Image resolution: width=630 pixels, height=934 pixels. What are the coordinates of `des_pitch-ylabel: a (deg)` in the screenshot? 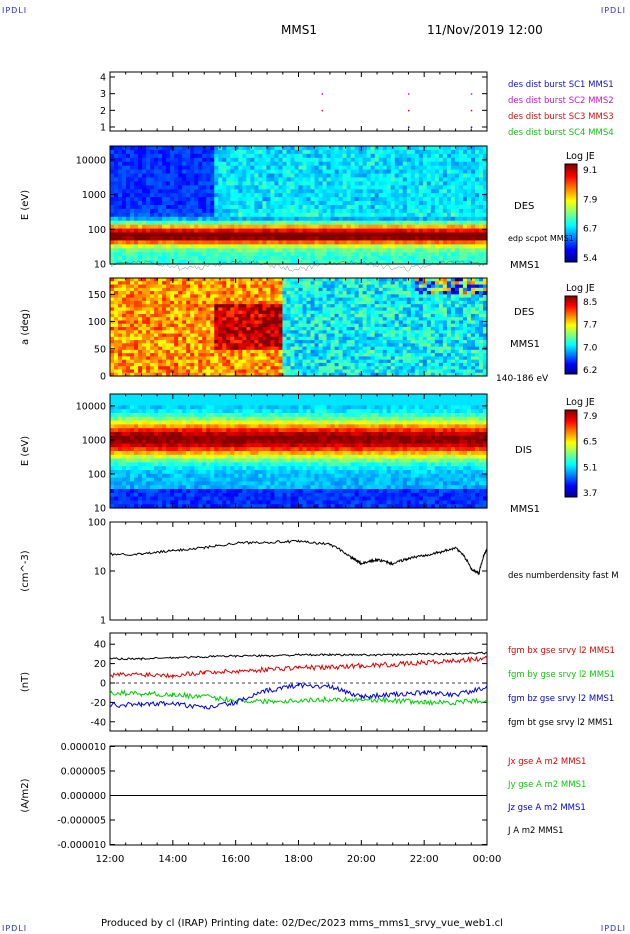 It's located at (25, 327).